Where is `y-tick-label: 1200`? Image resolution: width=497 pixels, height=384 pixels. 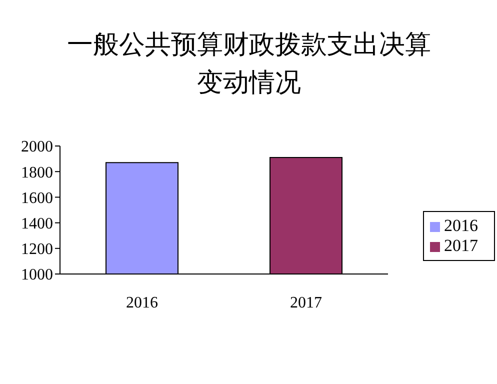 y-tick-label: 1200 is located at coordinates (37, 249).